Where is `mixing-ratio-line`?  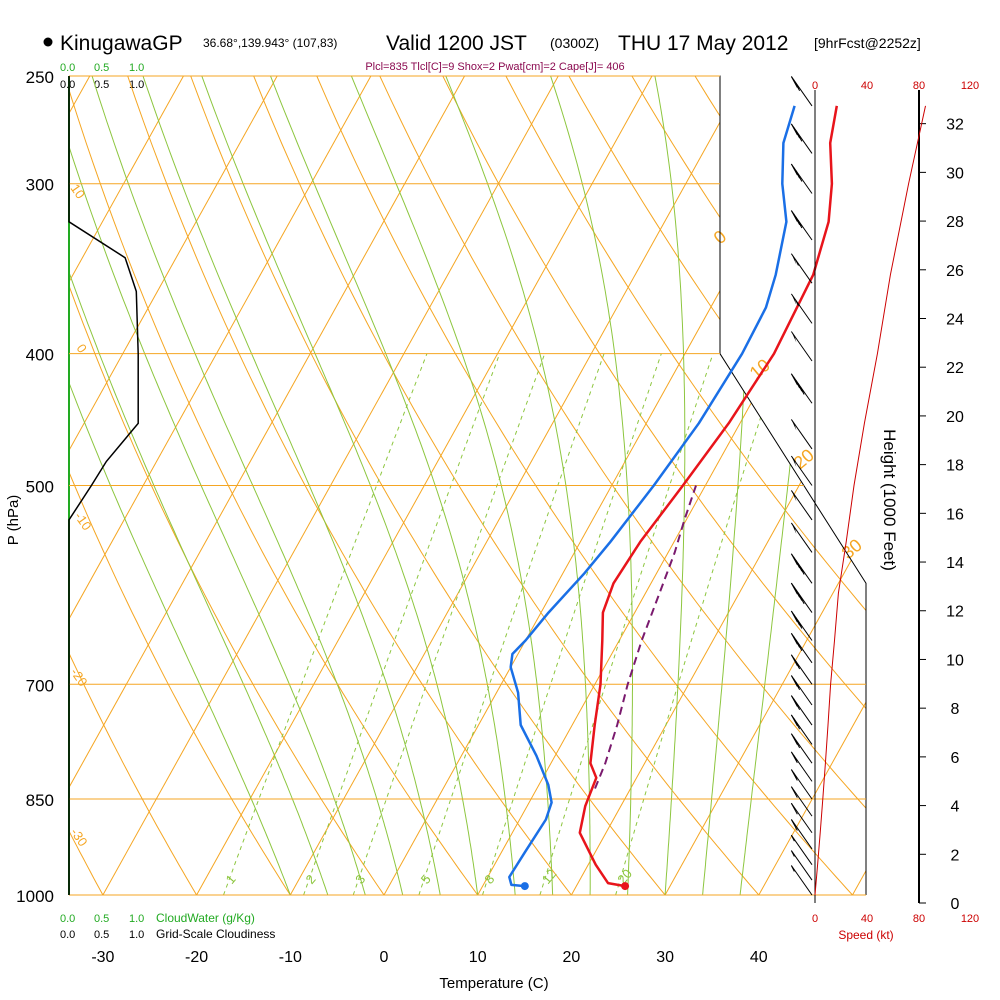 mixing-ratio-line is located at coordinates (449, 624).